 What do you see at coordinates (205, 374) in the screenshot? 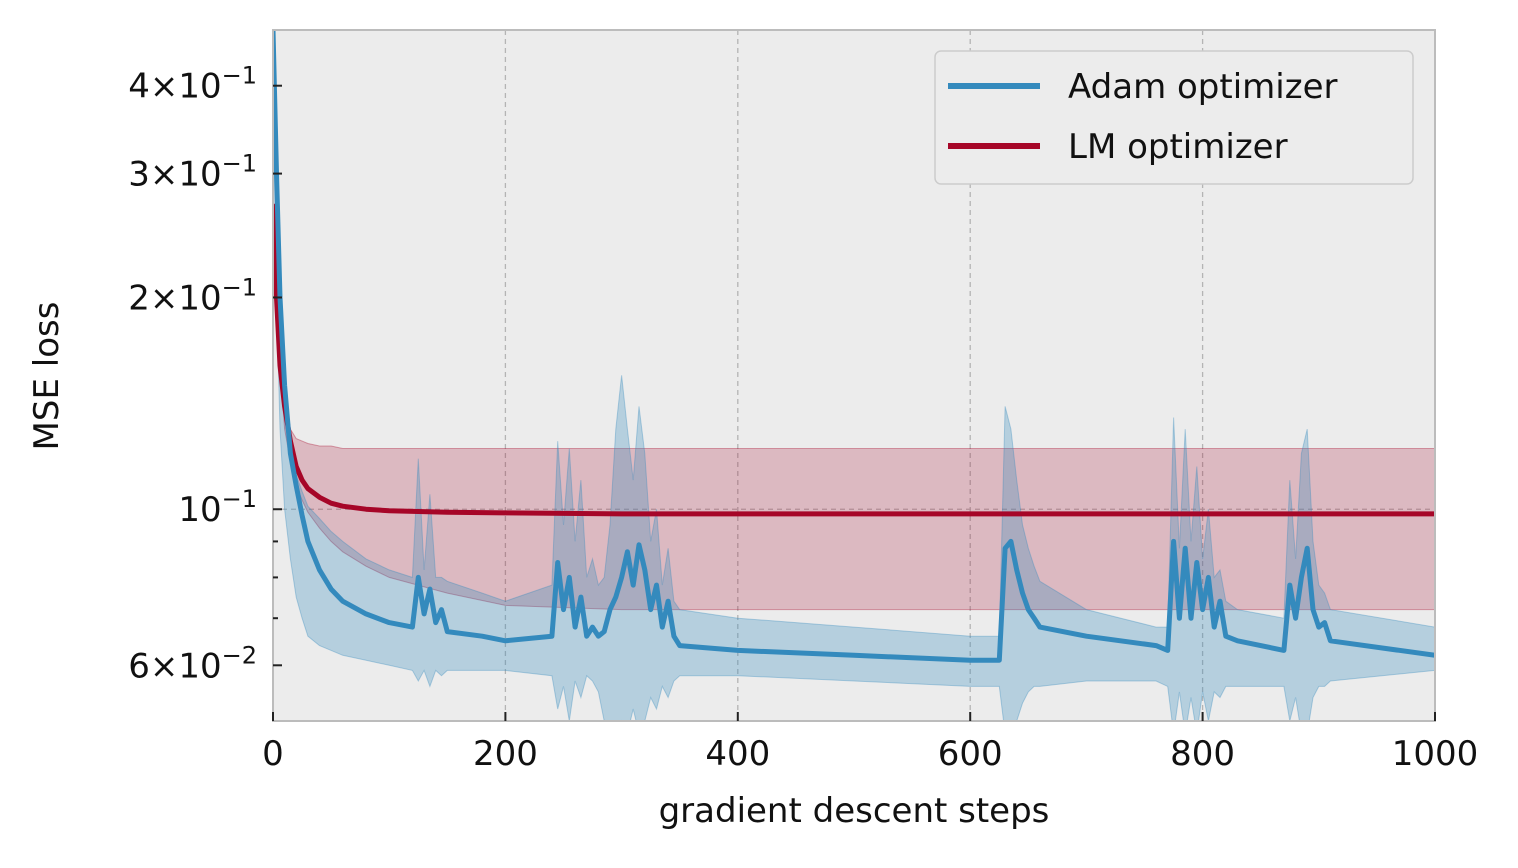
I see `y-axis: 6×10⁻² 10−1 2×10⁻¹ 3×10⁻¹ 4×10⁻¹` at bounding box center [205, 374].